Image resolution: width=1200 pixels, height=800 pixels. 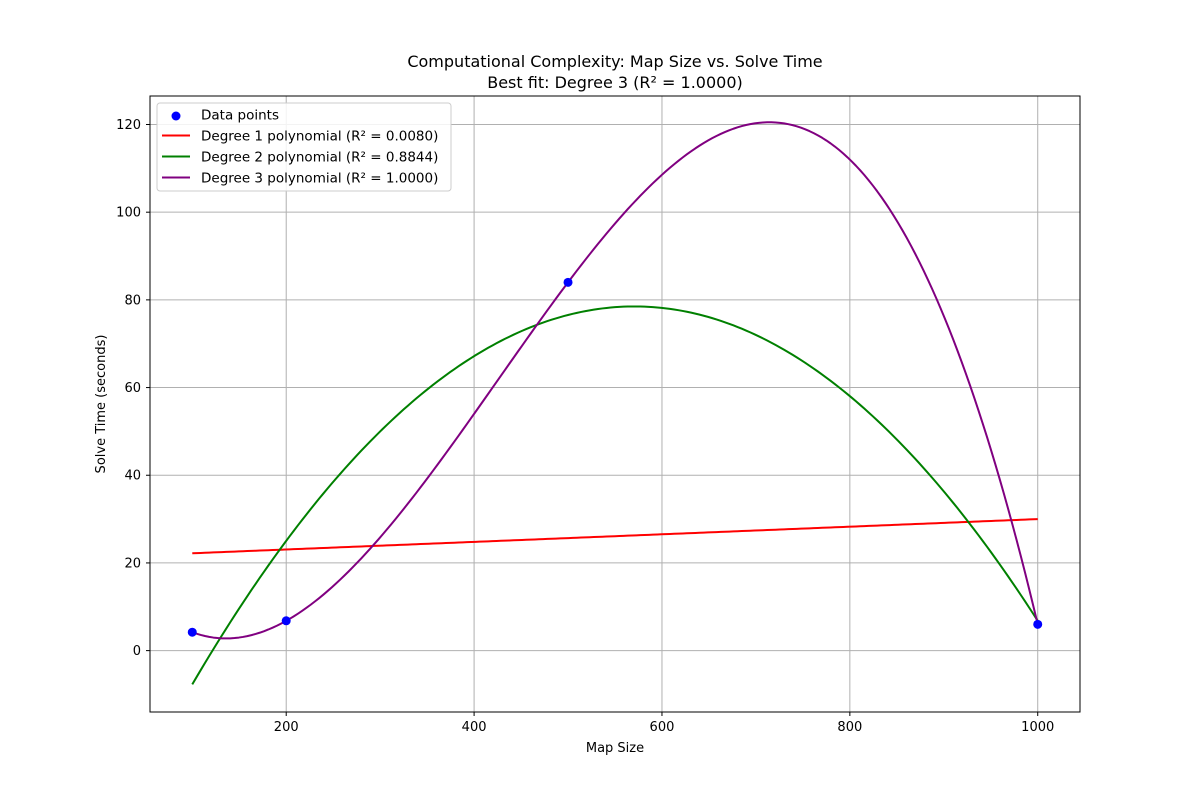 I want to click on y-axis-ticks: 0 20 40 60 80 100 120, so click(x=133, y=388).